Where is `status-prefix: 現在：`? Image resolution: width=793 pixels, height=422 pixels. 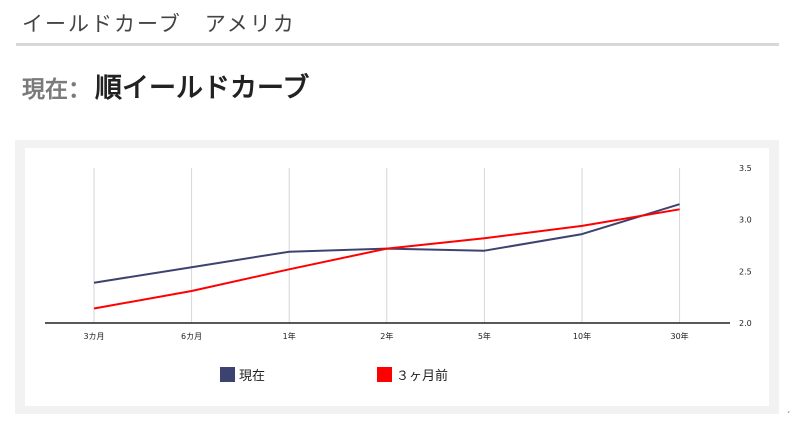
status-prefix: 現在： is located at coordinates (56, 90).